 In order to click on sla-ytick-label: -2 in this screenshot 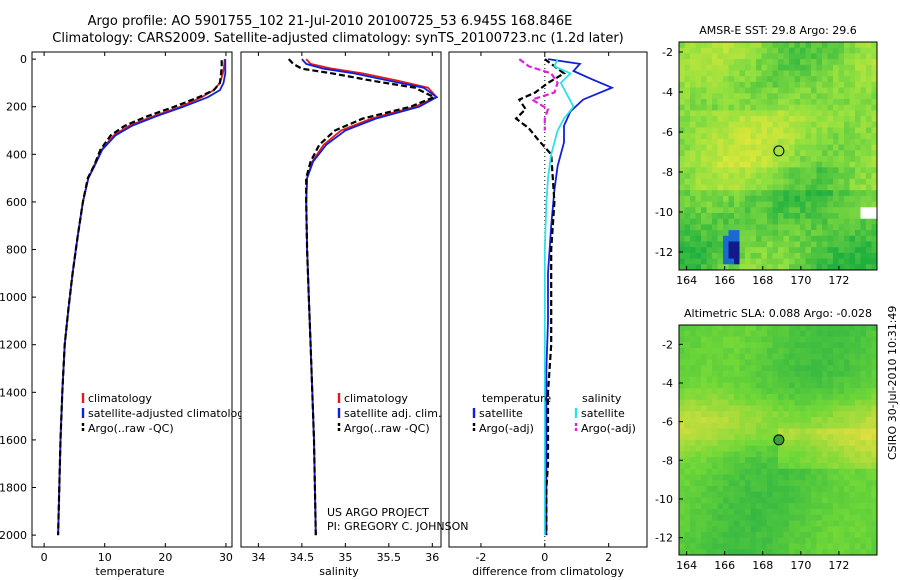, I will do `click(667, 344)`.